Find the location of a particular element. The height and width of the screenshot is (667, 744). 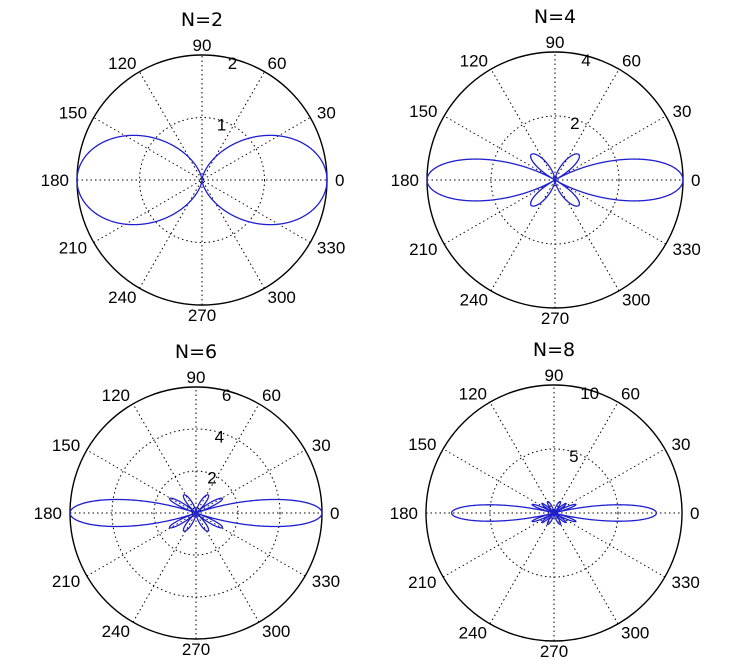

plot-title: N=8 is located at coordinates (554, 350).